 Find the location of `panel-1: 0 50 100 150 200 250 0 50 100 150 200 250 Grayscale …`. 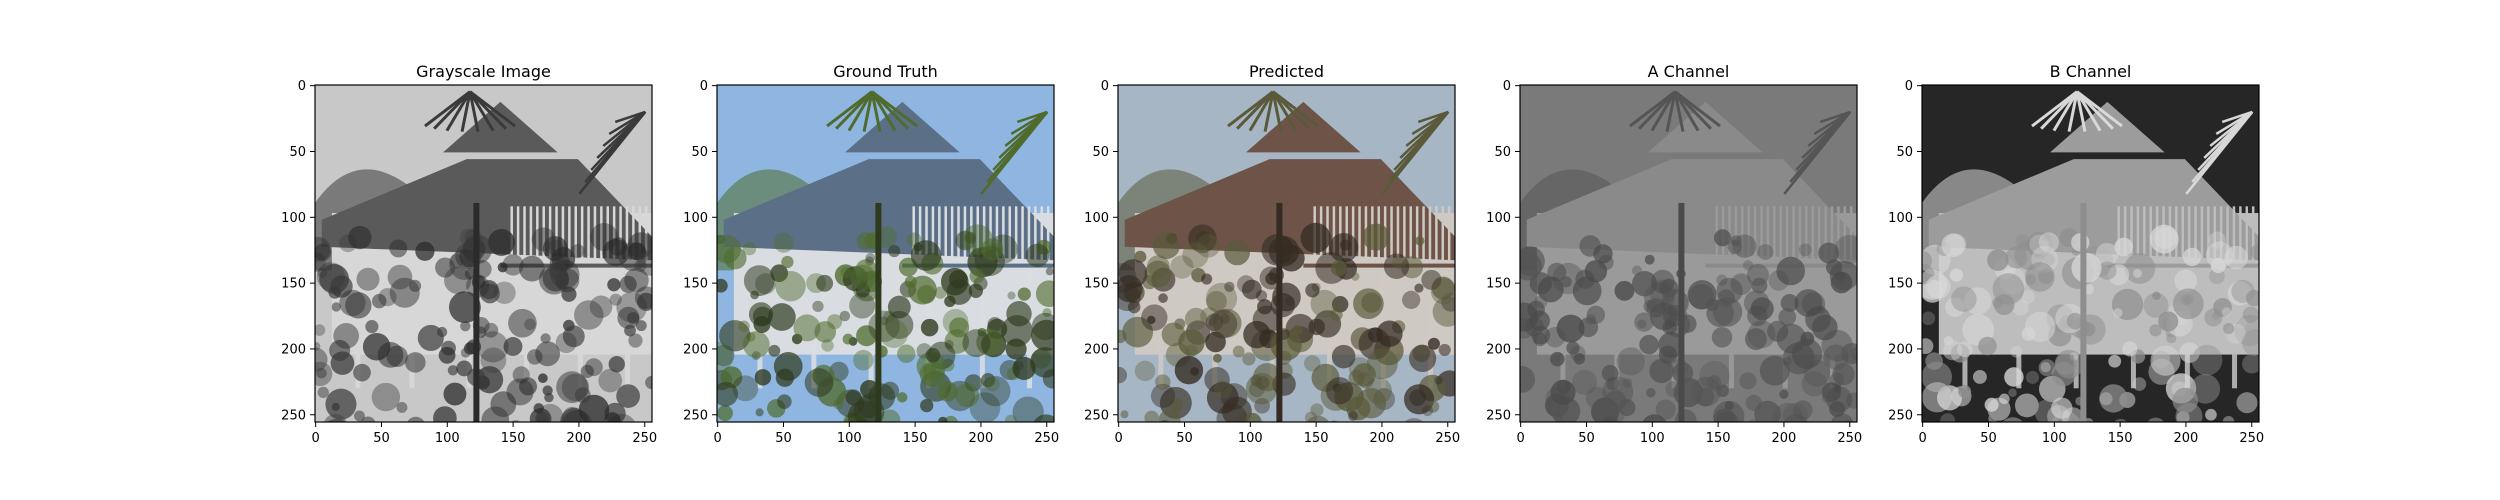

panel-1: 0 50 100 150 200 250 0 50 100 150 200 250 Grayscale … is located at coordinates (469, 254).